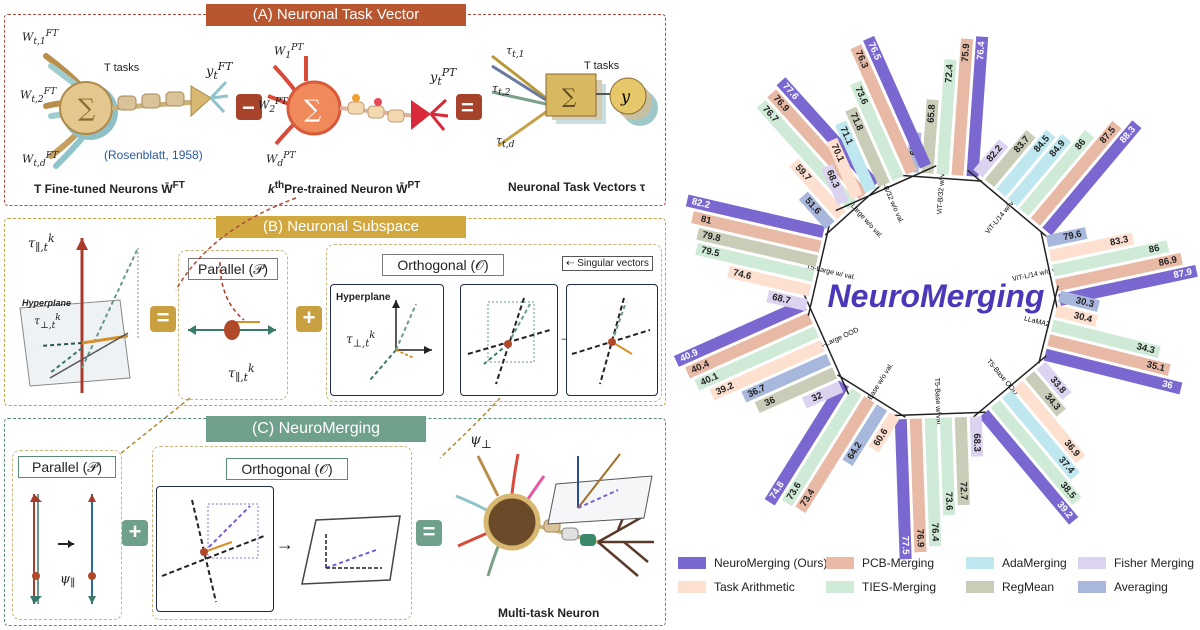 The width and height of the screenshot is (1200, 630). I want to click on legend-item: Fisher Merging, so click(1136, 563).